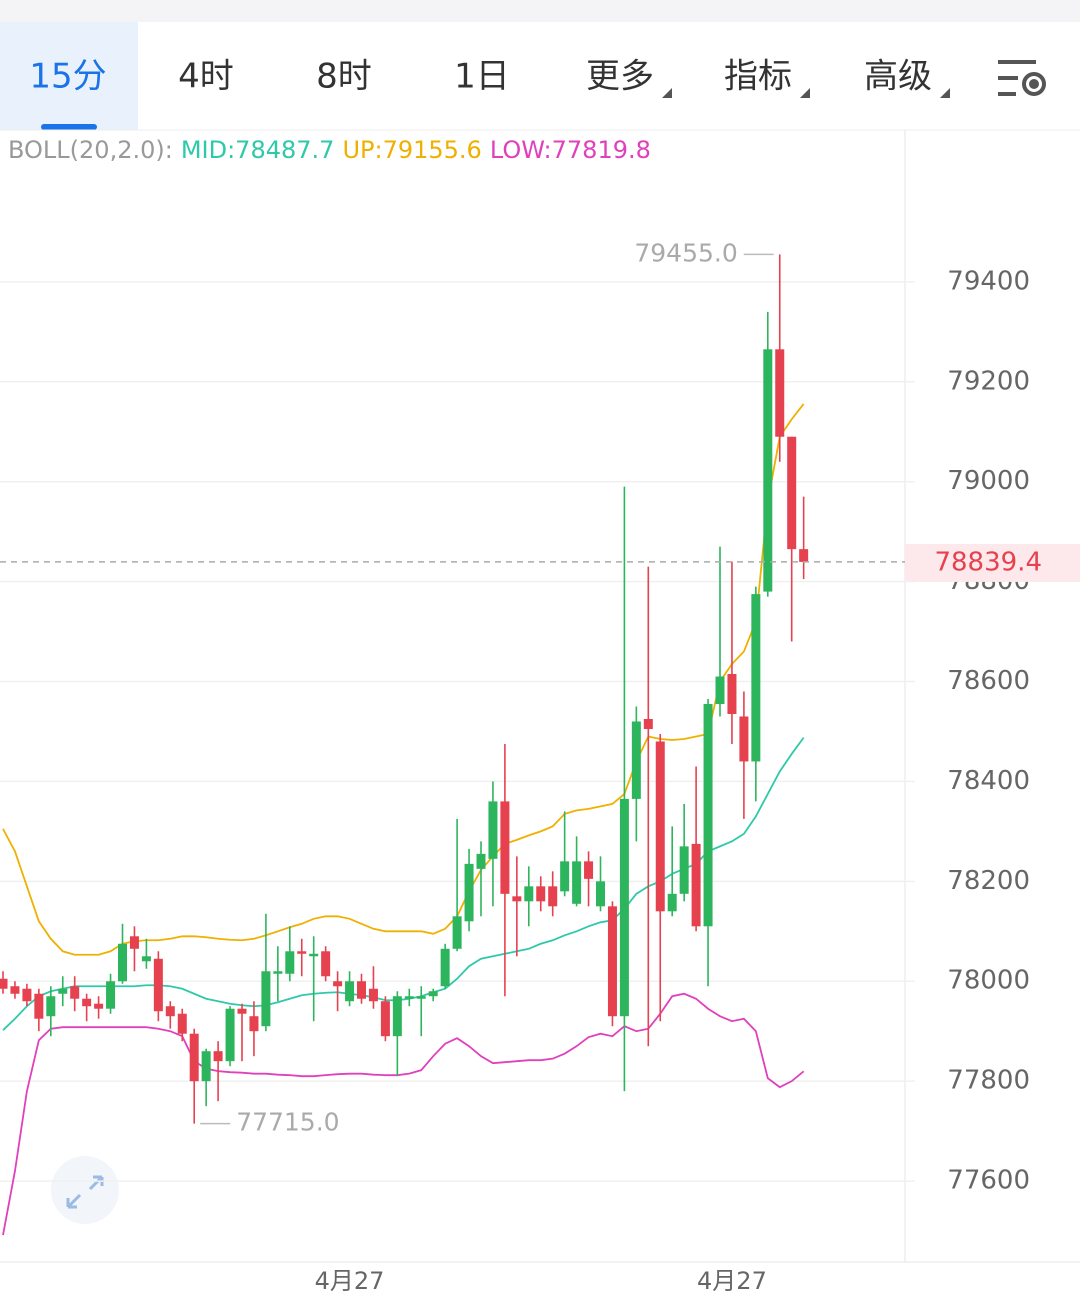  What do you see at coordinates (758, 77) in the screenshot?
I see `tab: 指标` at bounding box center [758, 77].